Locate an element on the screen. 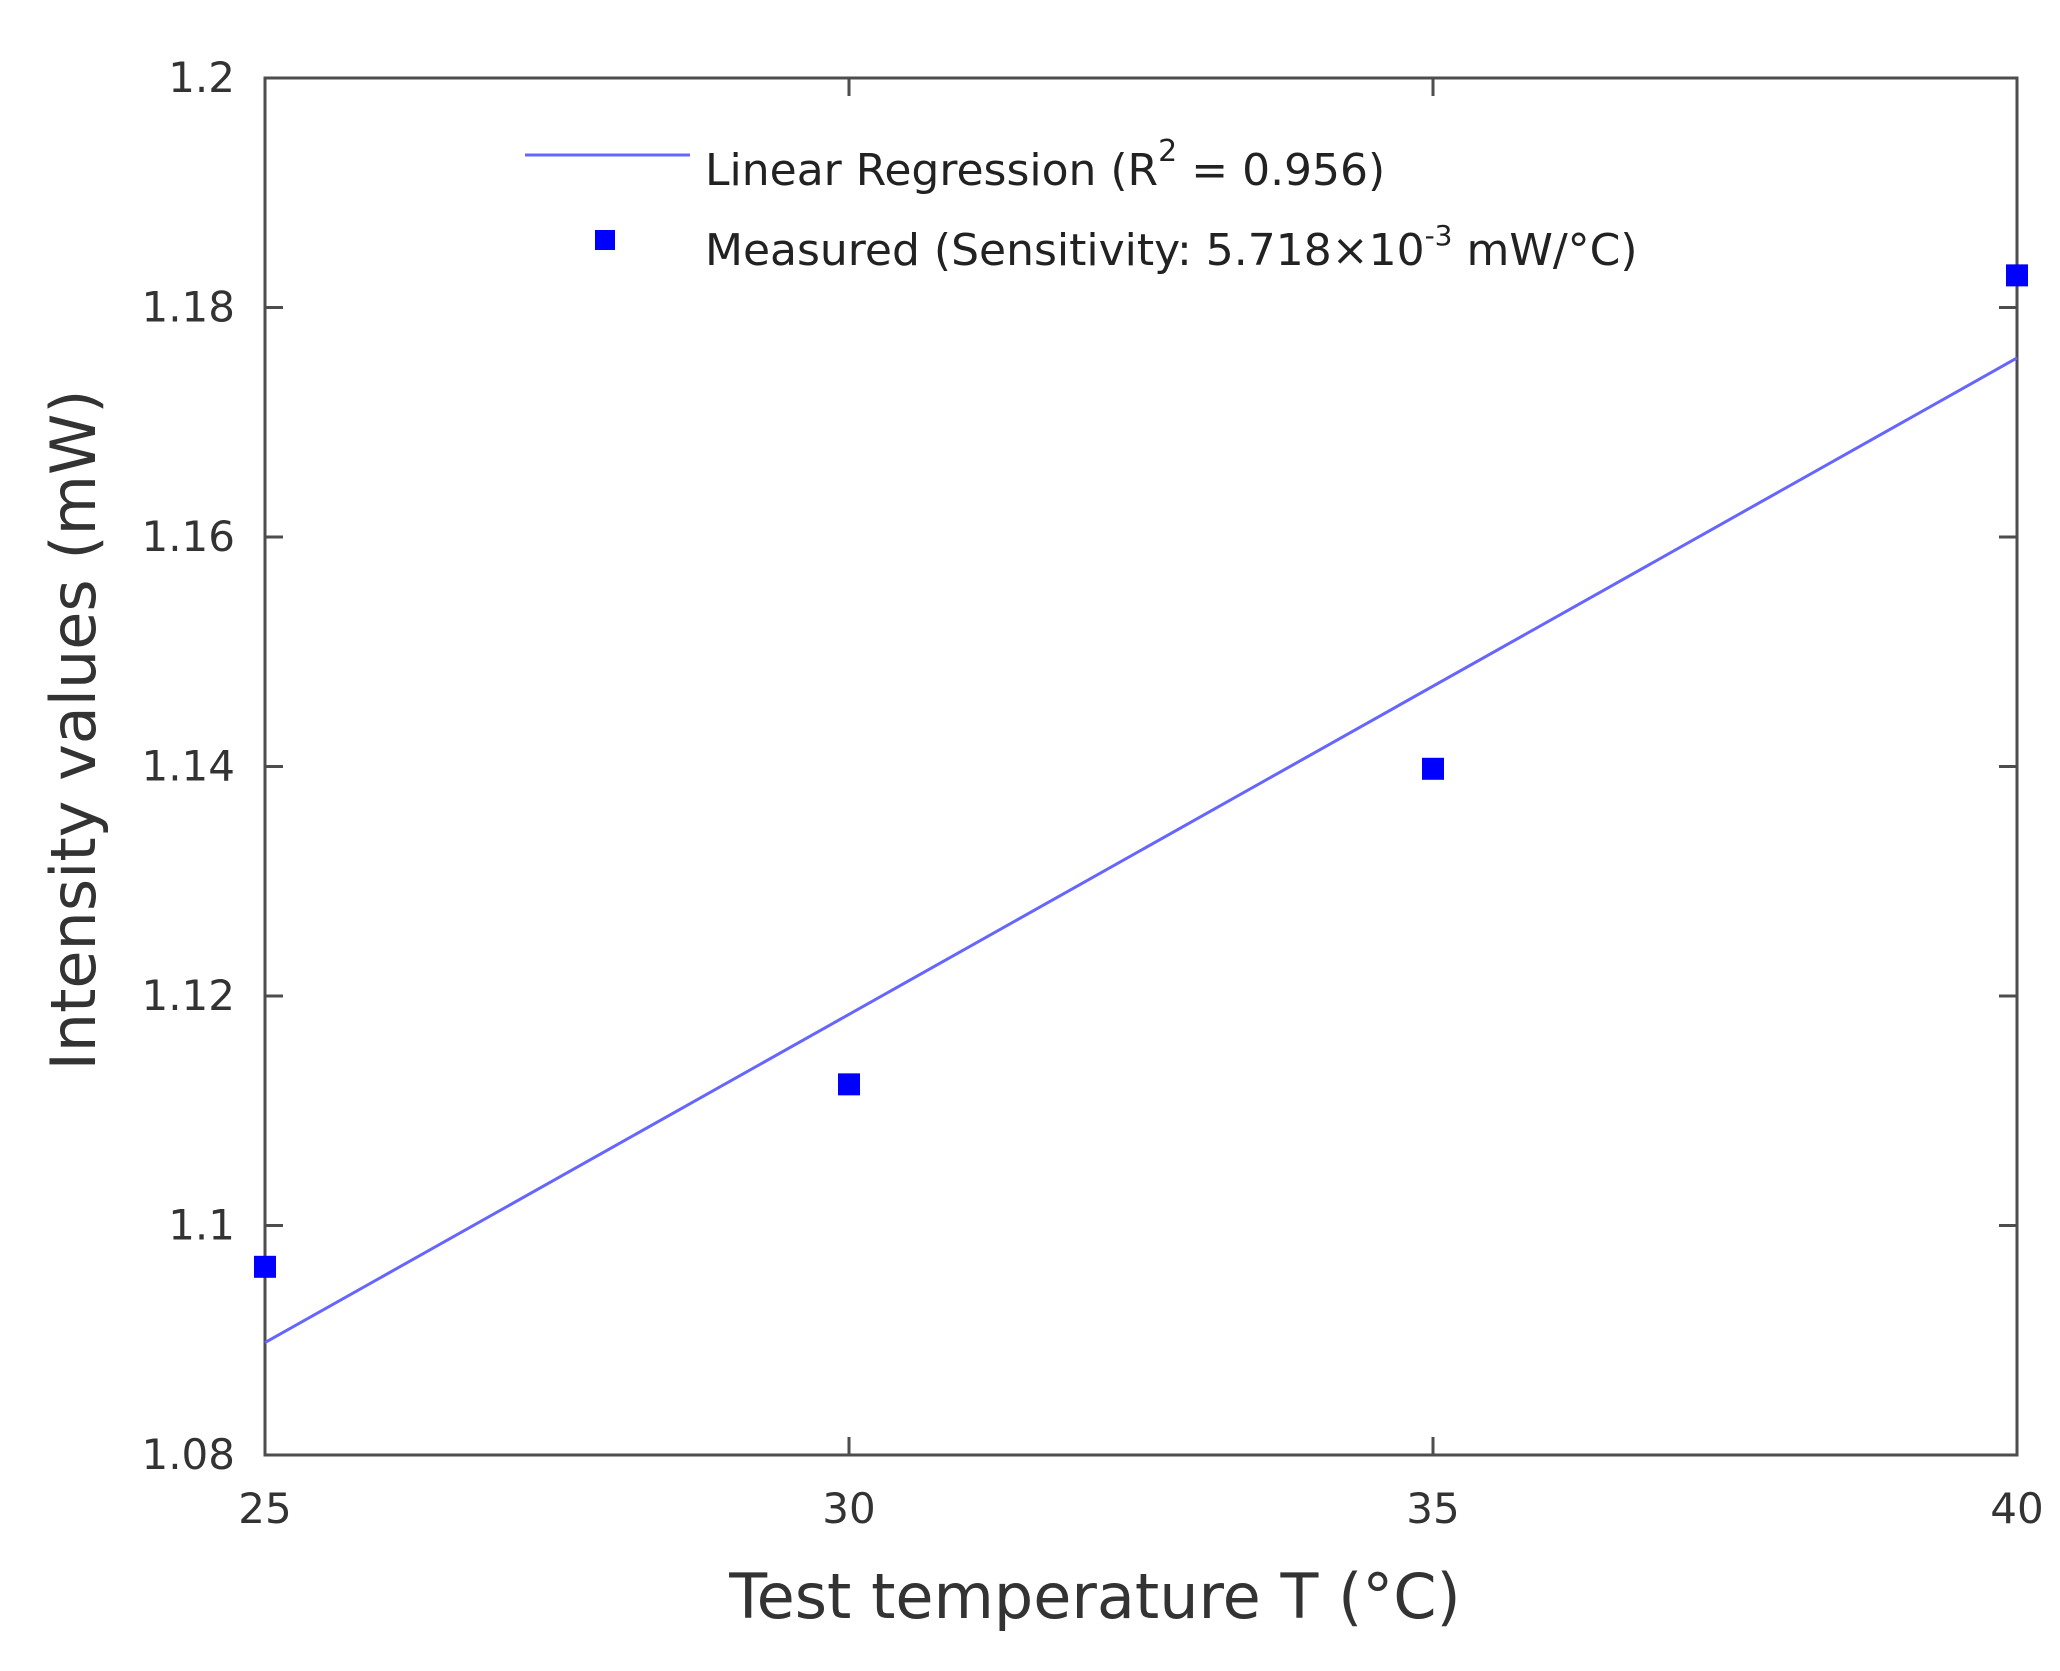 The height and width of the screenshot is (1671, 2060). x-axis-title: Test temperature T (°C) is located at coordinates (1094, 1596).